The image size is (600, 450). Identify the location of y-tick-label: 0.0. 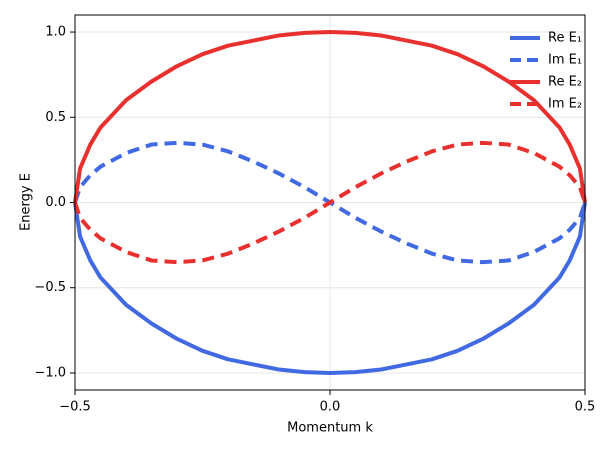
(55, 202).